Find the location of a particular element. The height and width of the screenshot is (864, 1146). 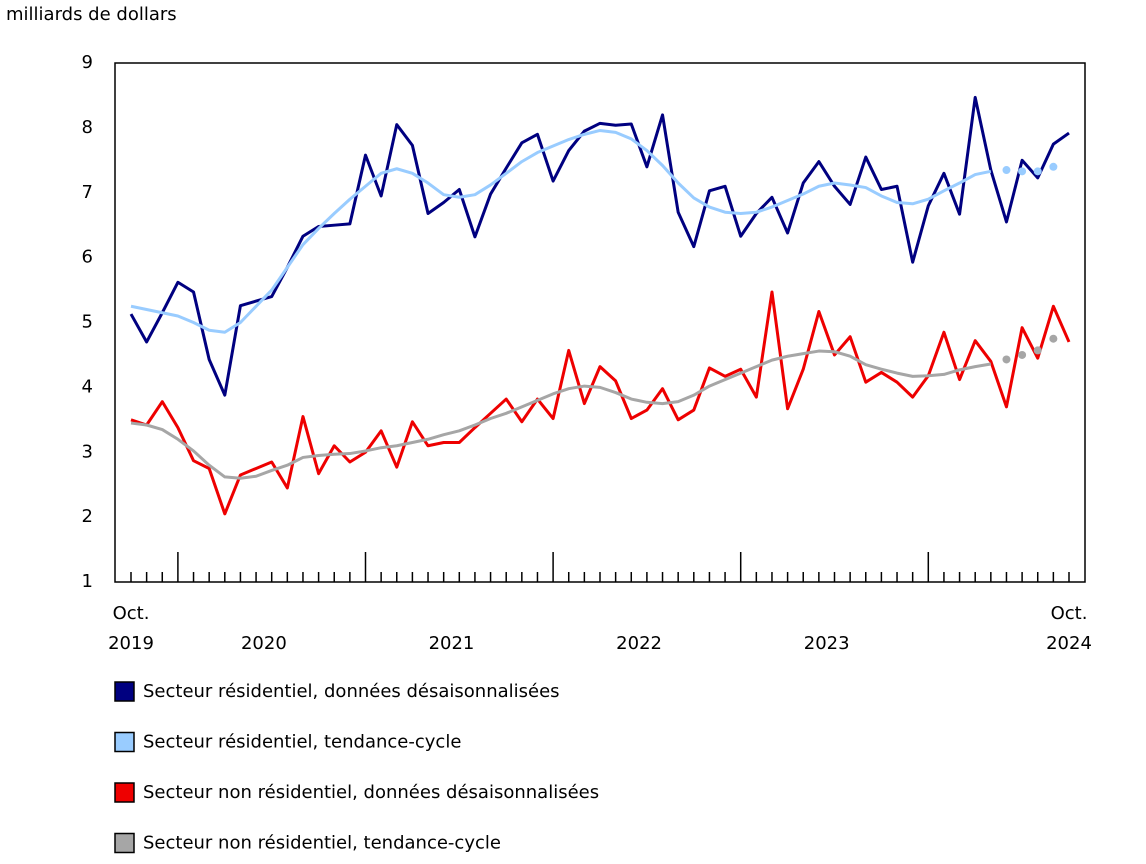

y-tick-label: 3 is located at coordinates (87, 451).